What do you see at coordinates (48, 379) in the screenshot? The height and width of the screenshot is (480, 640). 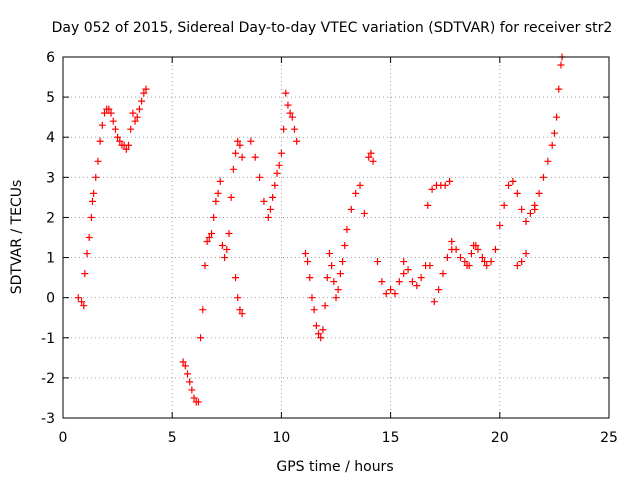 I see `y-tick-label: -2` at bounding box center [48, 379].